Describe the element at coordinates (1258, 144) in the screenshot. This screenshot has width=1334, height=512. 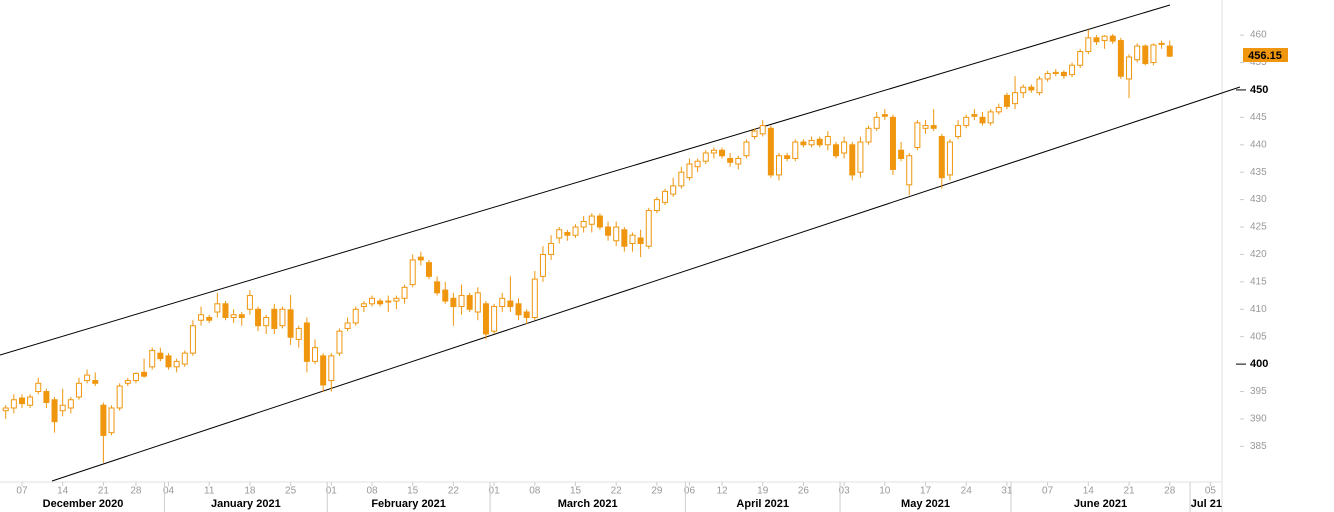
I see `y-tick-label: 440` at that location.